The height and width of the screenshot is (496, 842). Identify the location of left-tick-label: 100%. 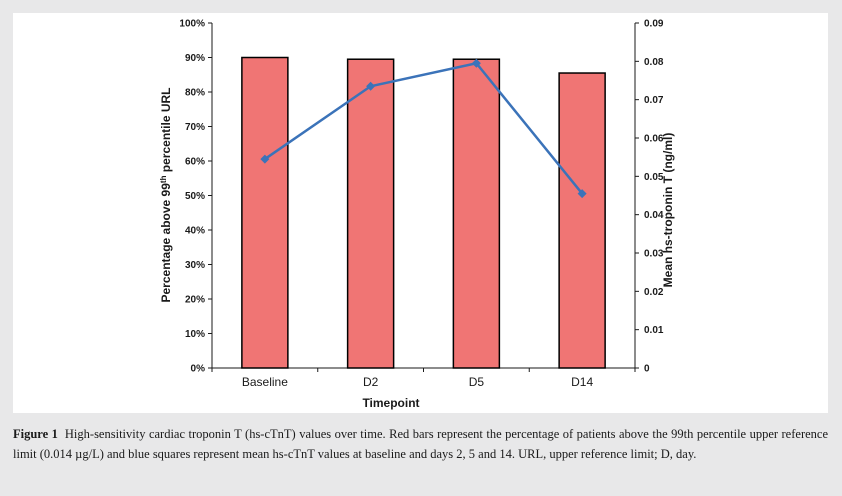
(192, 24).